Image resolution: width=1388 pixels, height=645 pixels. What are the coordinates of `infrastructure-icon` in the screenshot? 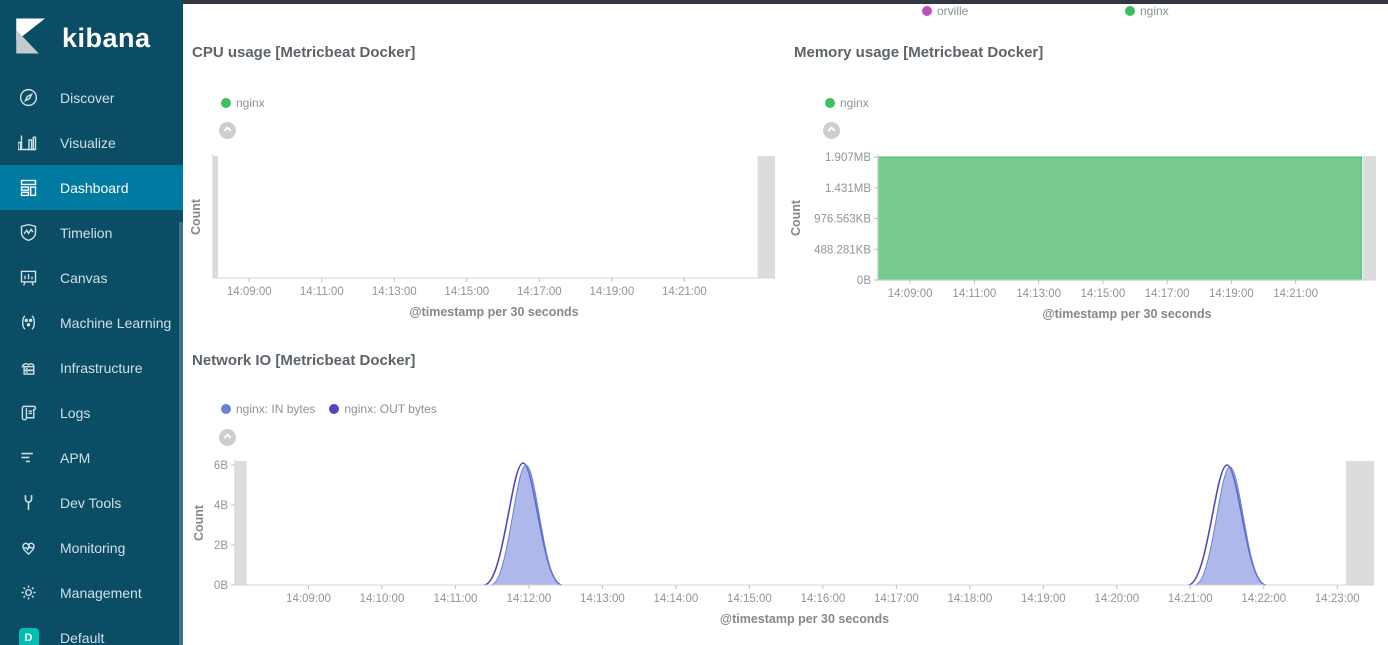 It's located at (28, 367).